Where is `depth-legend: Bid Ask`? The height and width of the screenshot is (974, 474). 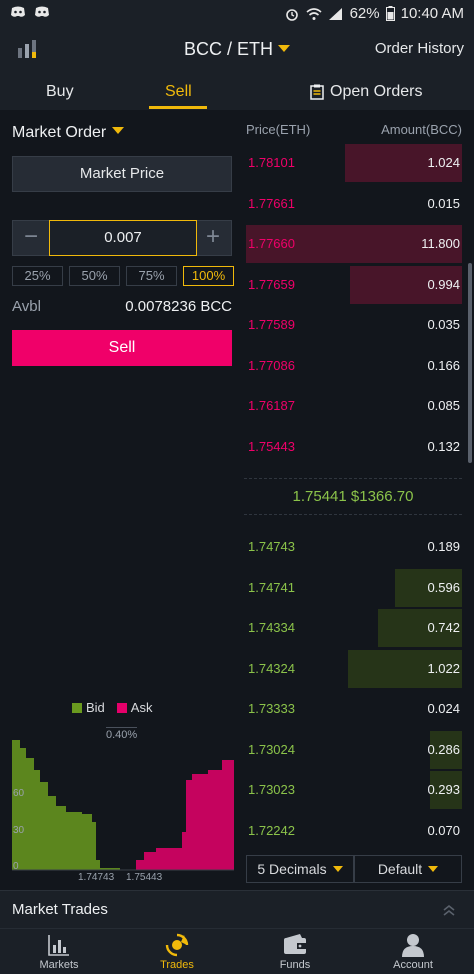
depth-legend: Bid Ask is located at coordinates (112, 707).